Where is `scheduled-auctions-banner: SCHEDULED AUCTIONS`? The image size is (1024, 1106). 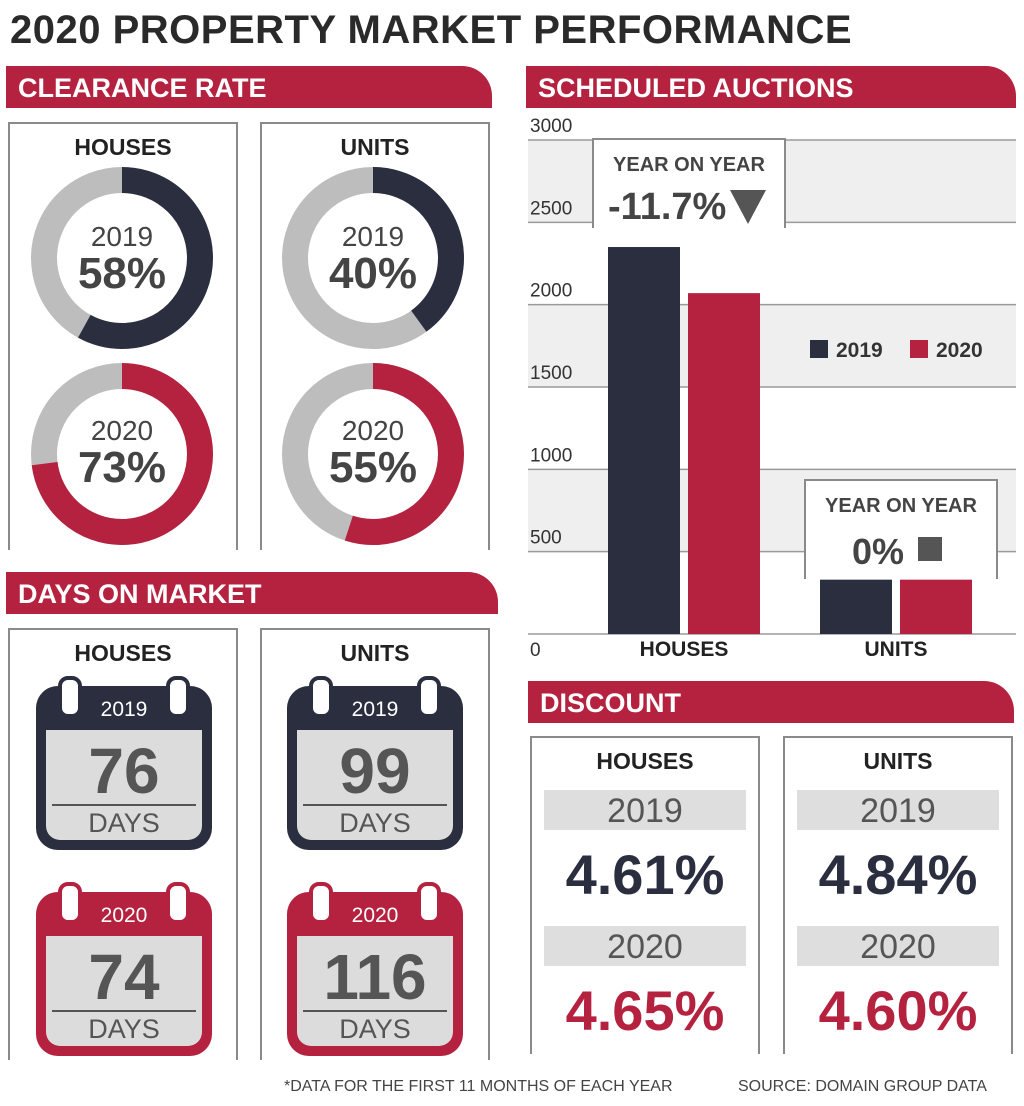 scheduled-auctions-banner: SCHEDULED AUCTIONS is located at coordinates (771, 87).